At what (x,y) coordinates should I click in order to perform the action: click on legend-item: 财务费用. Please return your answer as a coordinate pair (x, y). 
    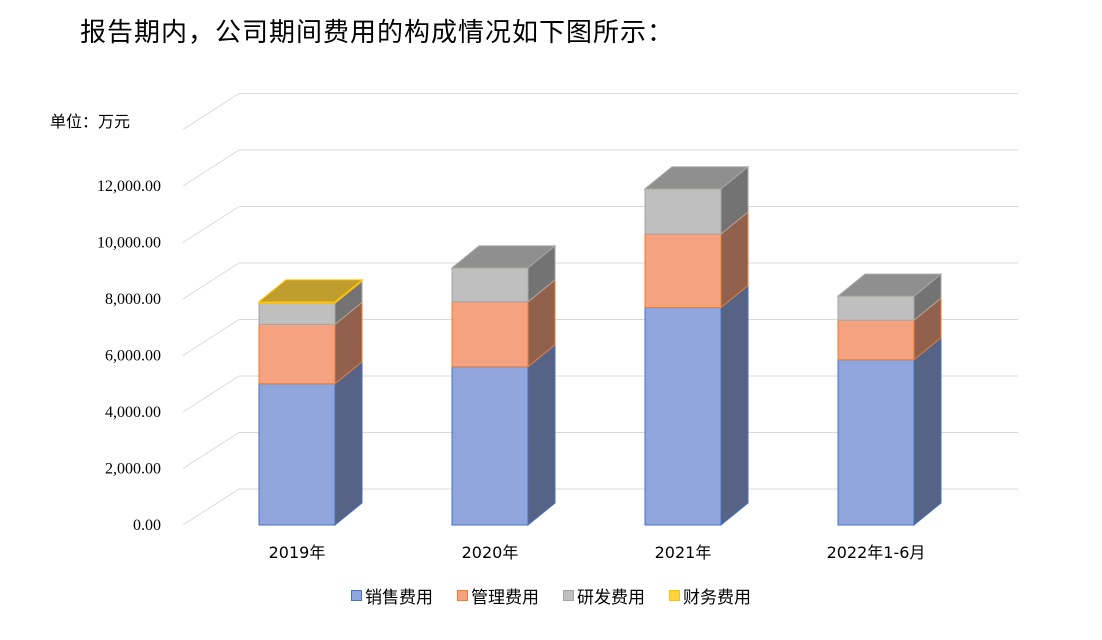
    Looking at the image, I should click on (710, 595).